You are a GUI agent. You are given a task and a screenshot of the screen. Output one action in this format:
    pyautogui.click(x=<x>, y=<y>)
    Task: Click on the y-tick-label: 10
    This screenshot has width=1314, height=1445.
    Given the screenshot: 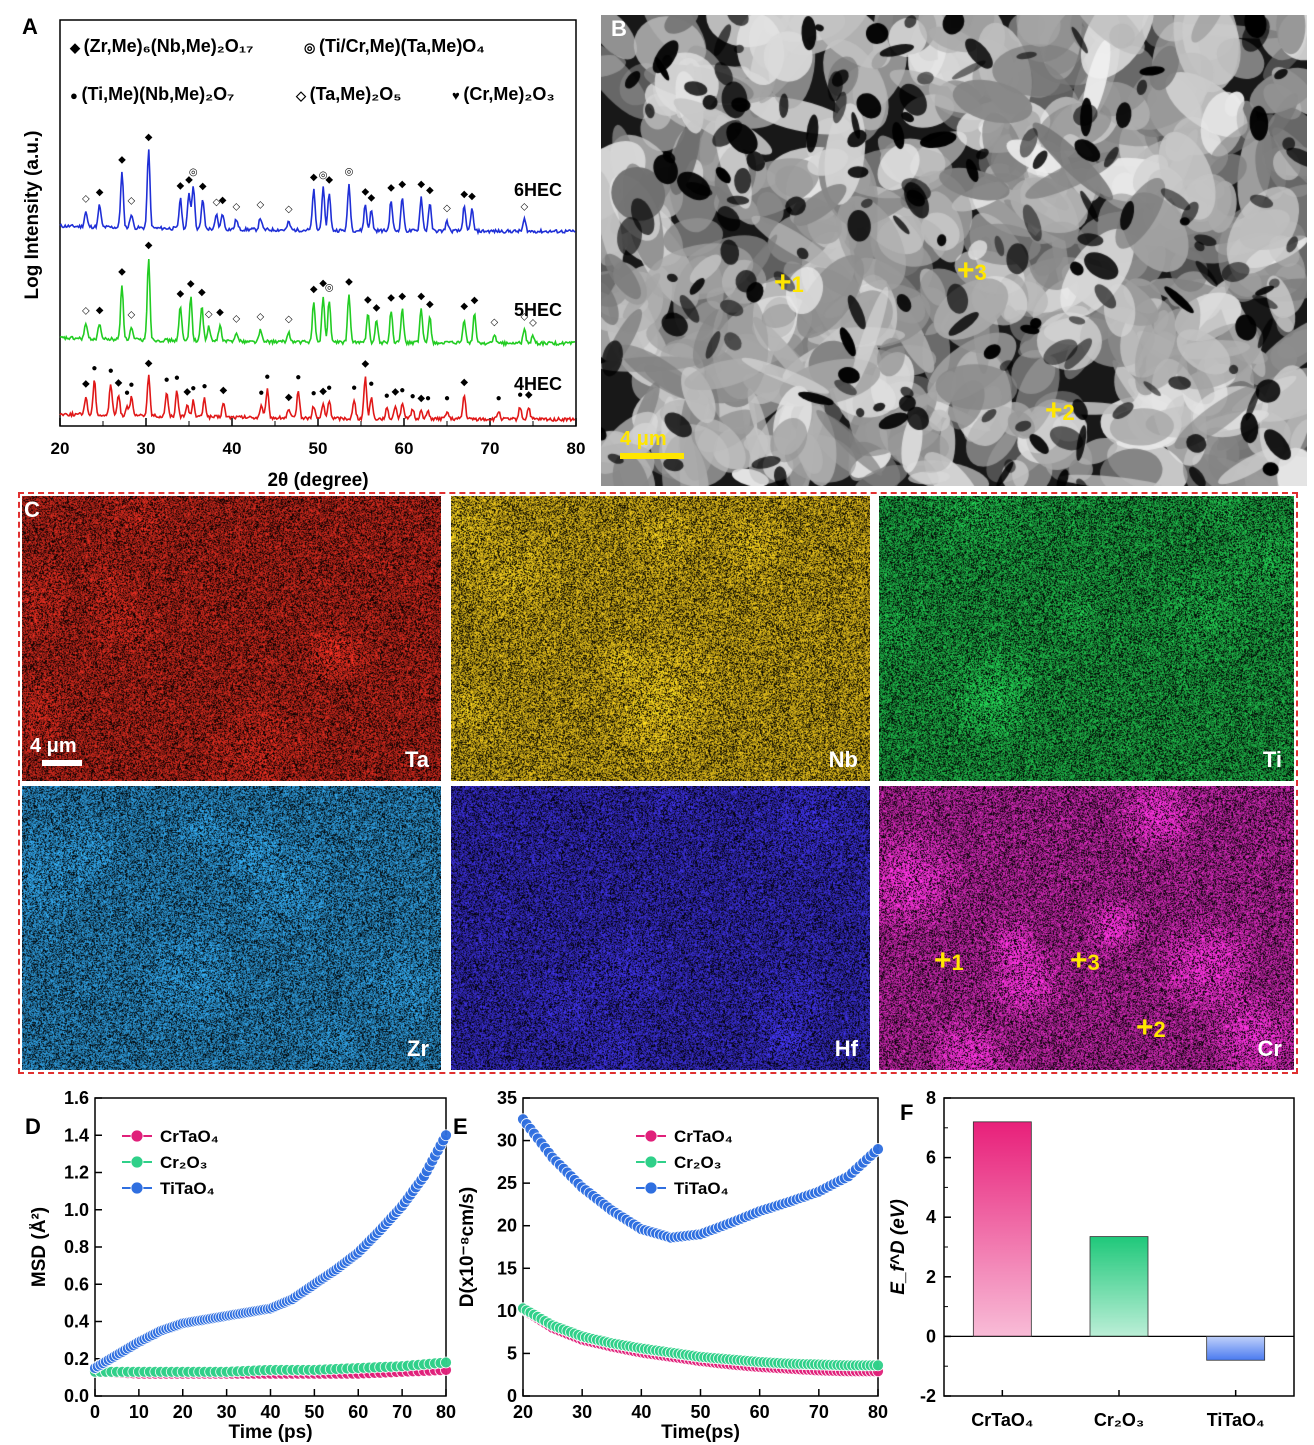 What is the action you would take?
    pyautogui.click(x=507, y=1311)
    